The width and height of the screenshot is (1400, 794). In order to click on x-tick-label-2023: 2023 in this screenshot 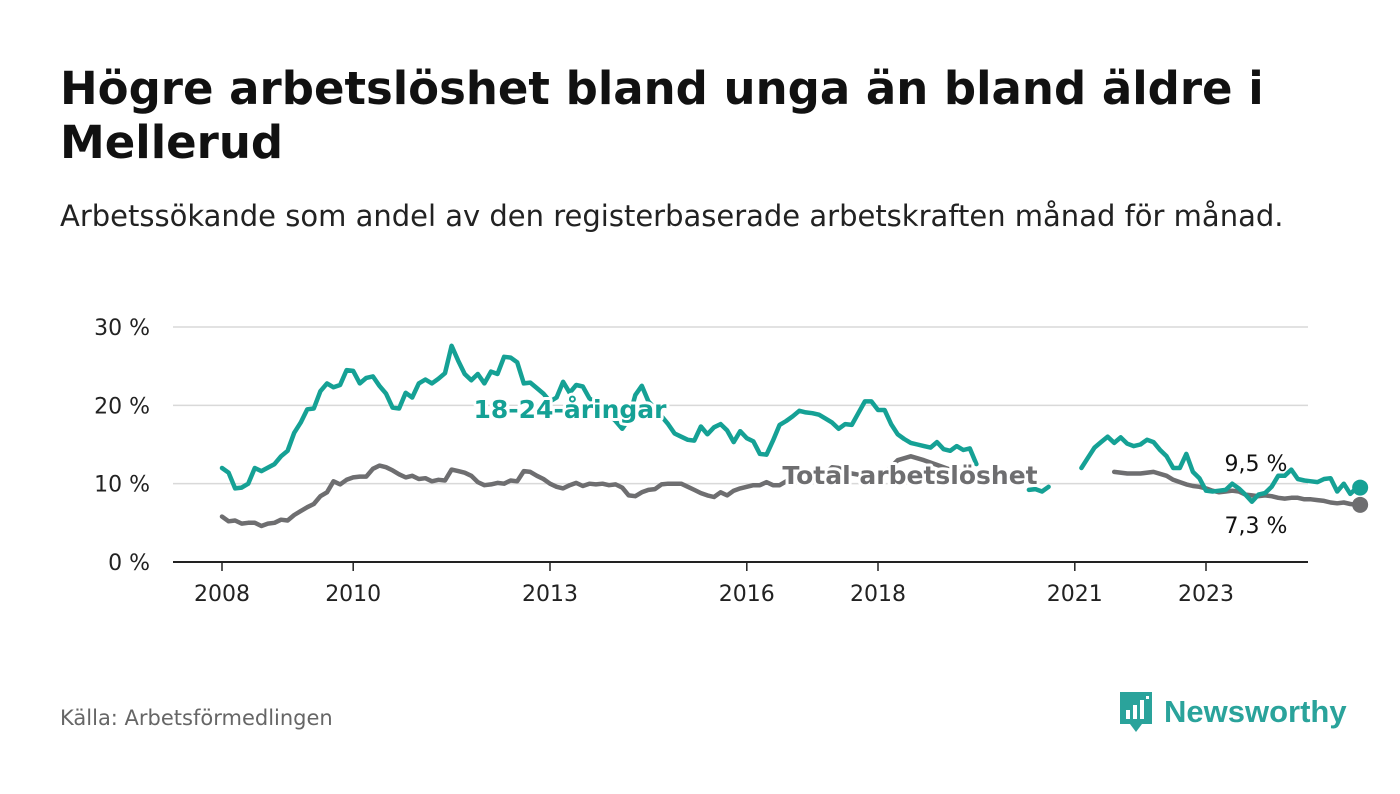, I will do `click(1206, 594)`.